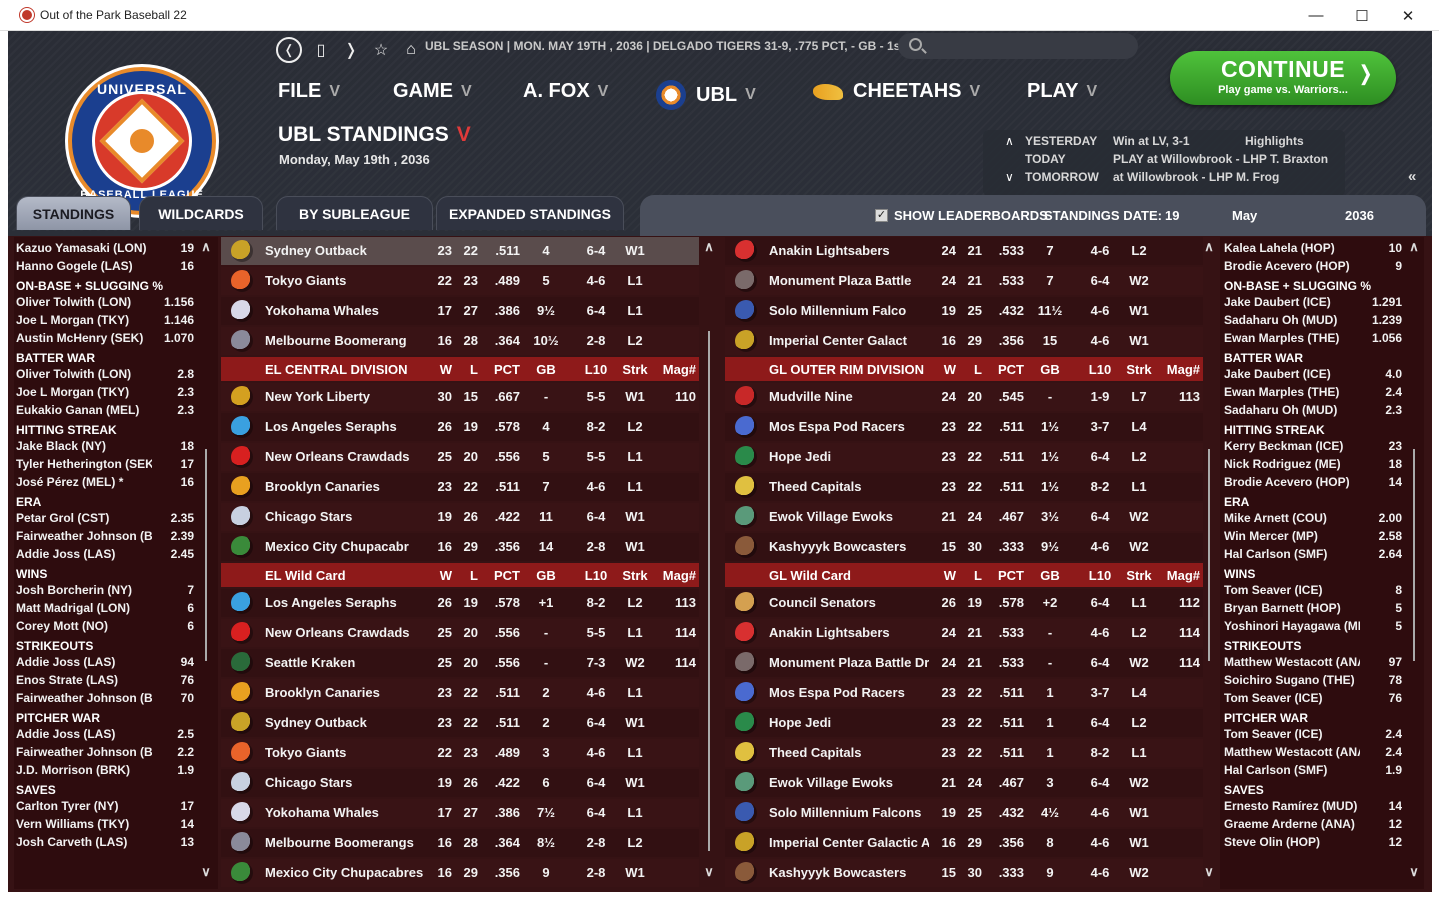 The width and height of the screenshot is (1439, 899). Describe the element at coordinates (964, 427) in the screenshot. I see `team-row: Mos Espa Pod Racers 23 22 .511 1½ 3-7 L4` at that location.